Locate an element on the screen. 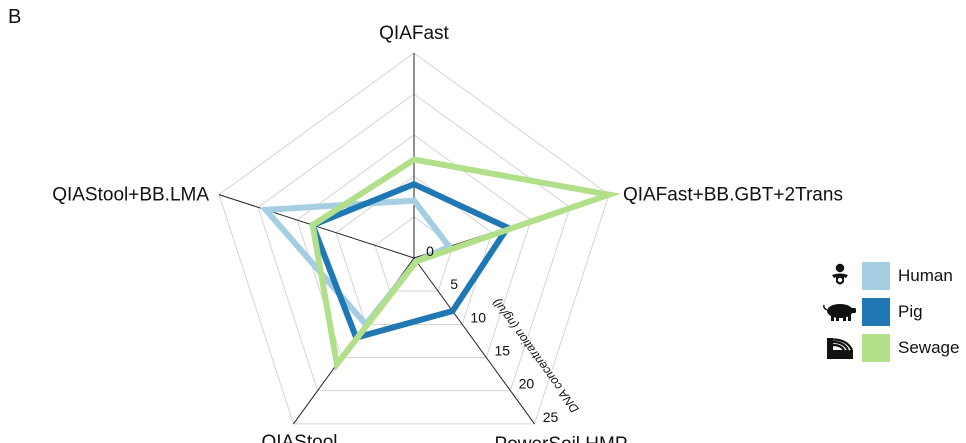  legend-label-human: Human is located at coordinates (925, 275).